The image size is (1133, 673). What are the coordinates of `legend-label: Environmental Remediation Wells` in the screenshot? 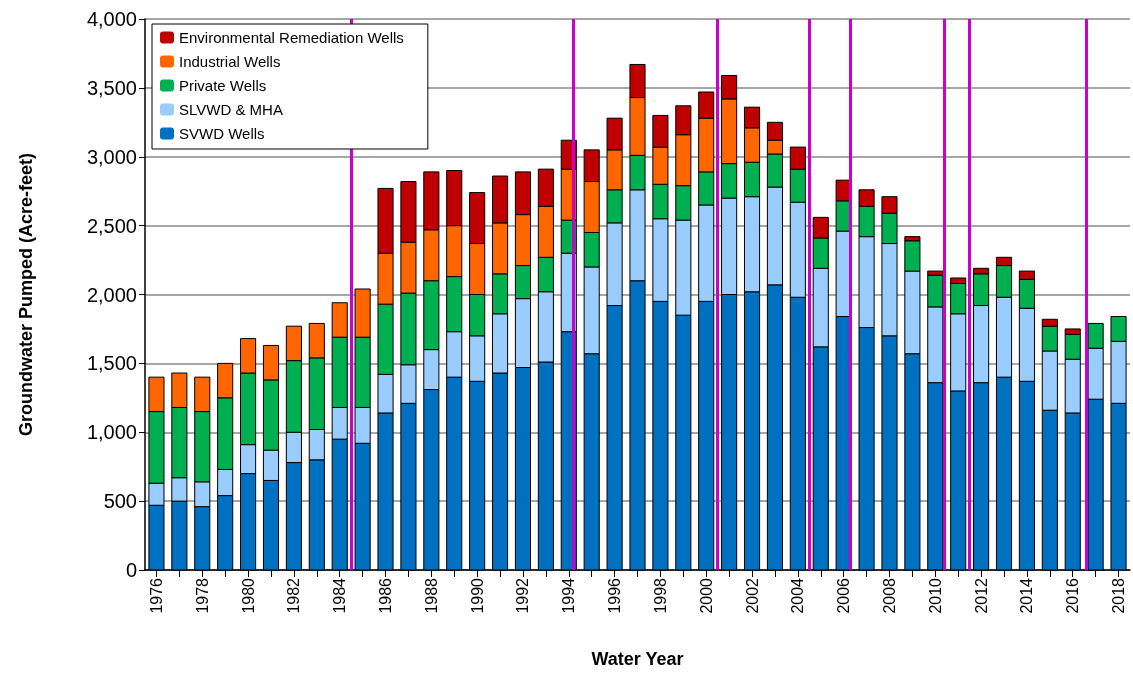 It's located at (291, 37).